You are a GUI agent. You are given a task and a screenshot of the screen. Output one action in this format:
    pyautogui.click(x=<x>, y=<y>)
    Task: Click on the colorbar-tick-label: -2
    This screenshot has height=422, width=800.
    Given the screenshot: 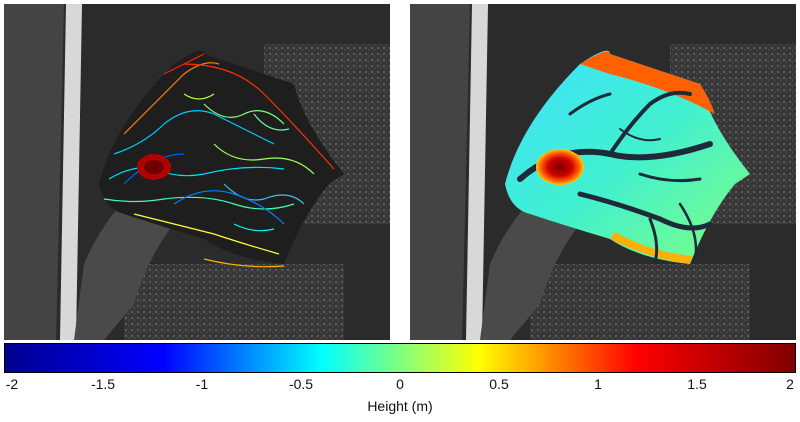 What is the action you would take?
    pyautogui.click(x=12, y=384)
    